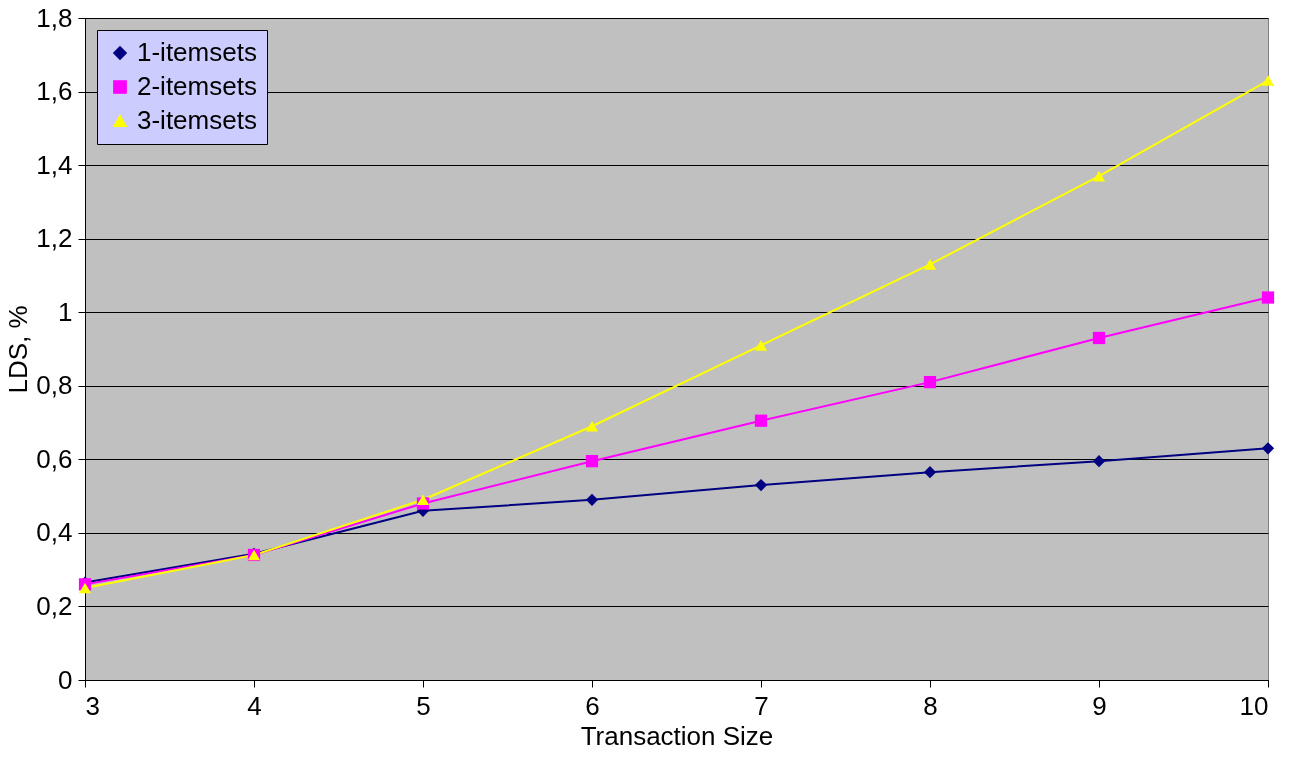  Describe the element at coordinates (54, 17) in the screenshot. I see `y-tick-label: 1,8` at that location.